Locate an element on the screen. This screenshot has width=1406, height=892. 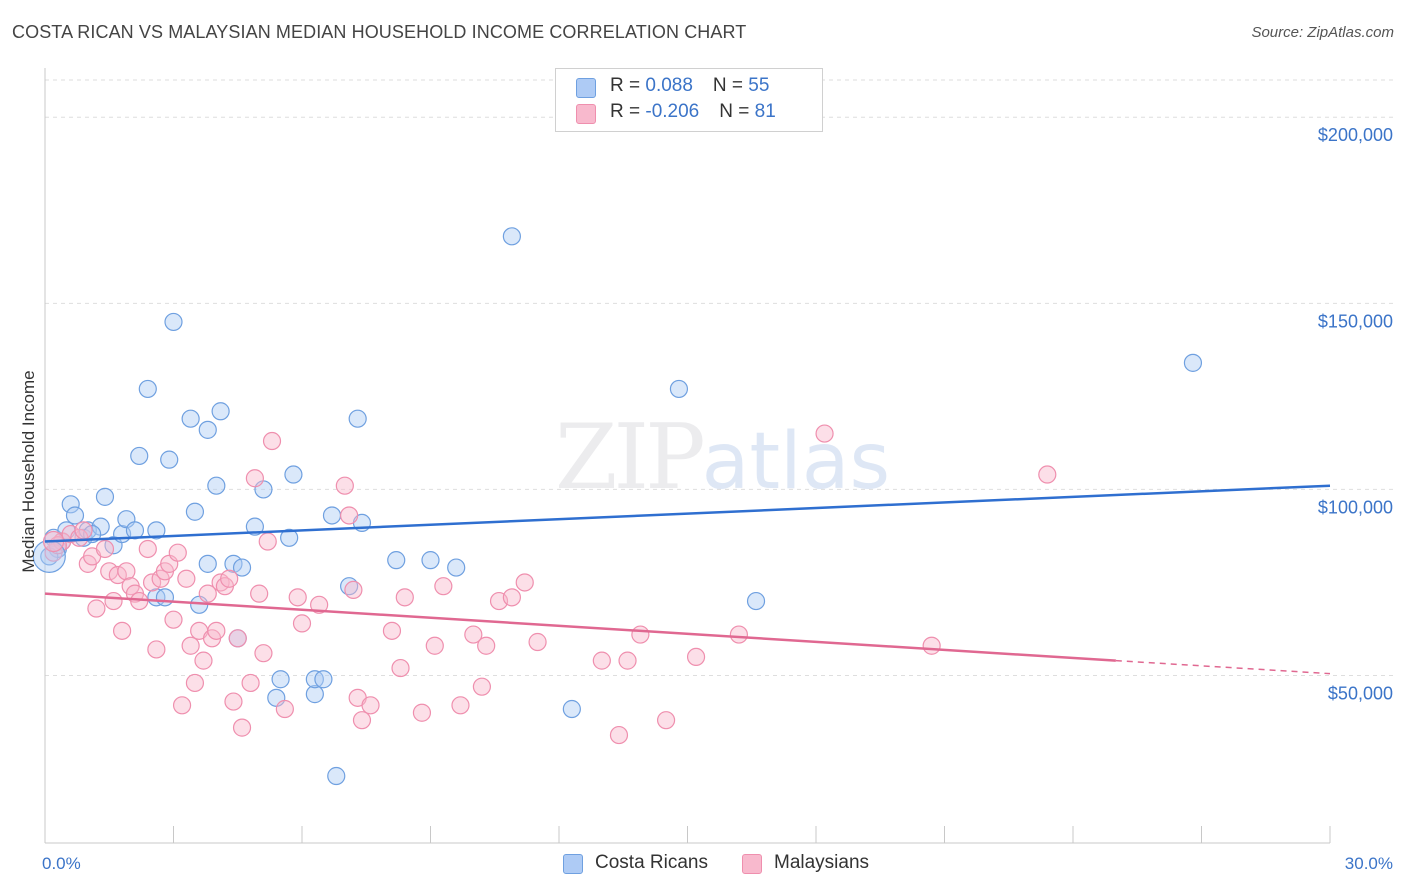
trend-line-costa-ricans is located at coordinates (687, 513).